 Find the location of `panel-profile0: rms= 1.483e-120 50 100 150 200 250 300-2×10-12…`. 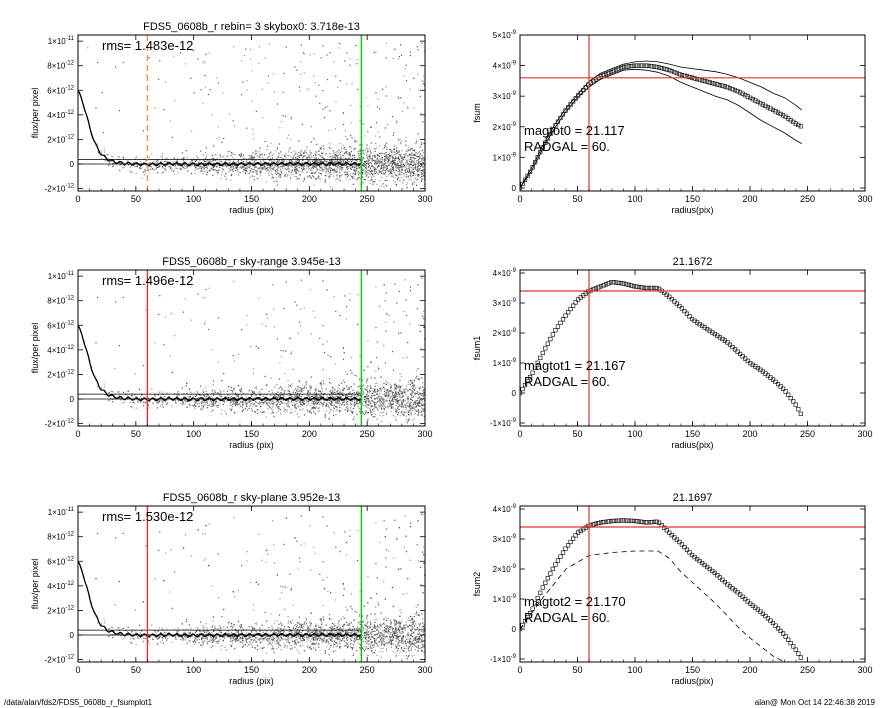

panel-profile0: rms= 1.483e-120 50 100 150 200 250 300-2×10-12… is located at coordinates (231, 118).